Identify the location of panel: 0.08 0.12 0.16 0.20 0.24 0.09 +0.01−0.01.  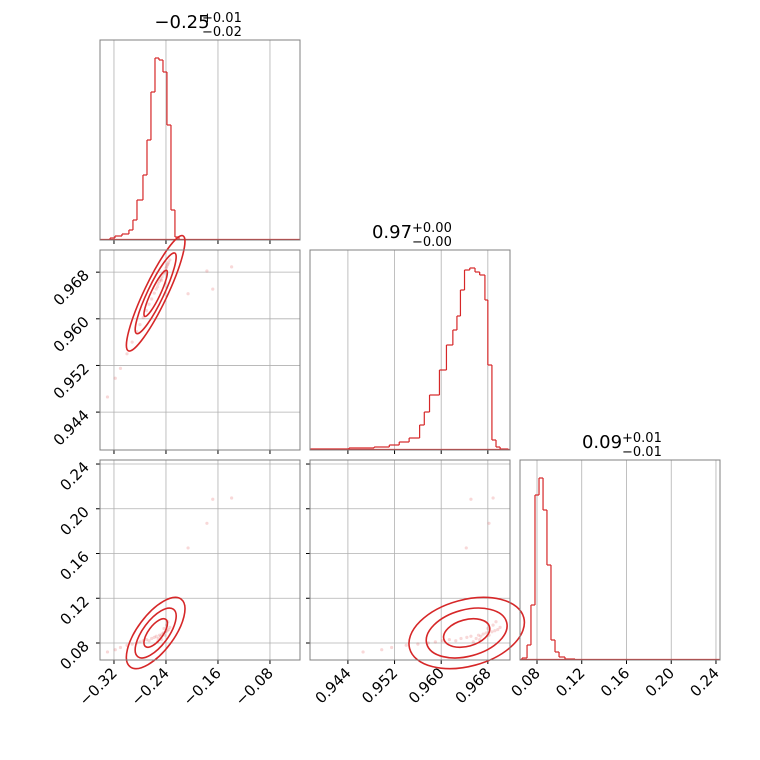
(614, 565).